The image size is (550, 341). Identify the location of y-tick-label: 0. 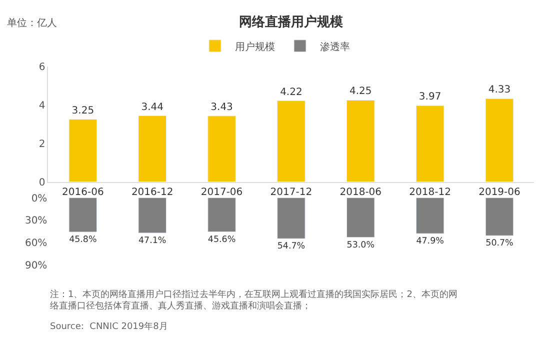
(42, 182).